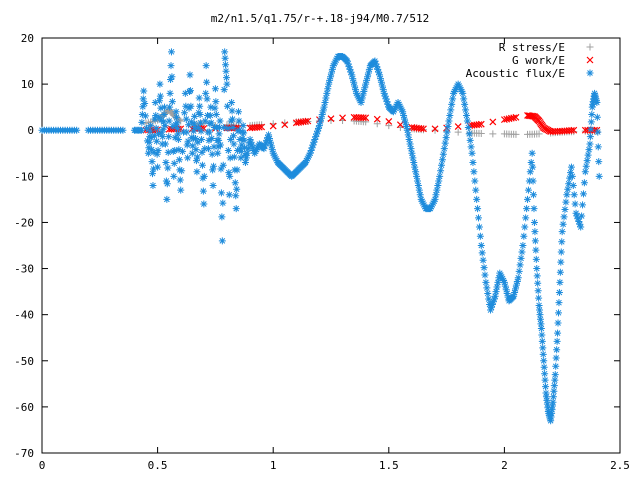  I want to click on legend-label: R stress/E, so click(532, 47).